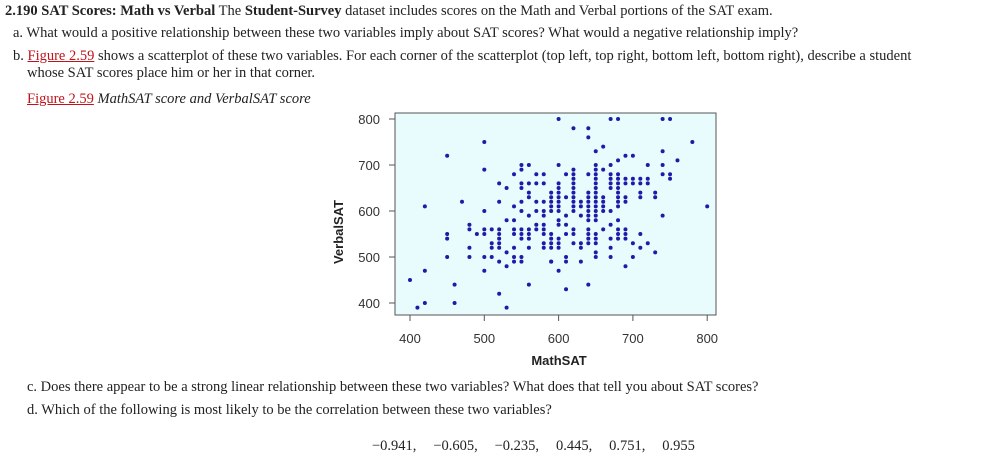 Image resolution: width=999 pixels, height=457 pixels. What do you see at coordinates (230, 11) in the screenshot?
I see `intro-pre: The` at bounding box center [230, 11].